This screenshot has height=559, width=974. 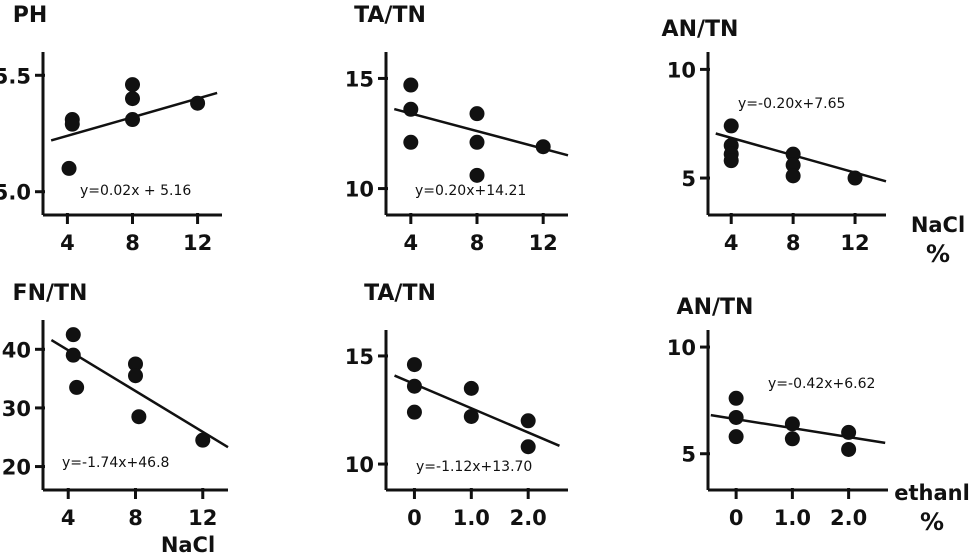 I want to click on regression-equation: y=-1.12x+13.70, so click(x=474, y=467).